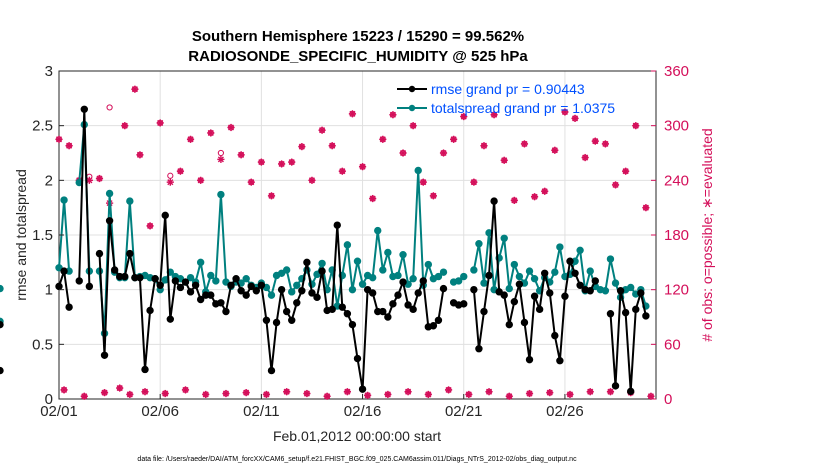 This screenshot has height=470, width=830. Describe the element at coordinates (261, 411) in the screenshot. I see `x-tick-label-2: 02/11` at that location.